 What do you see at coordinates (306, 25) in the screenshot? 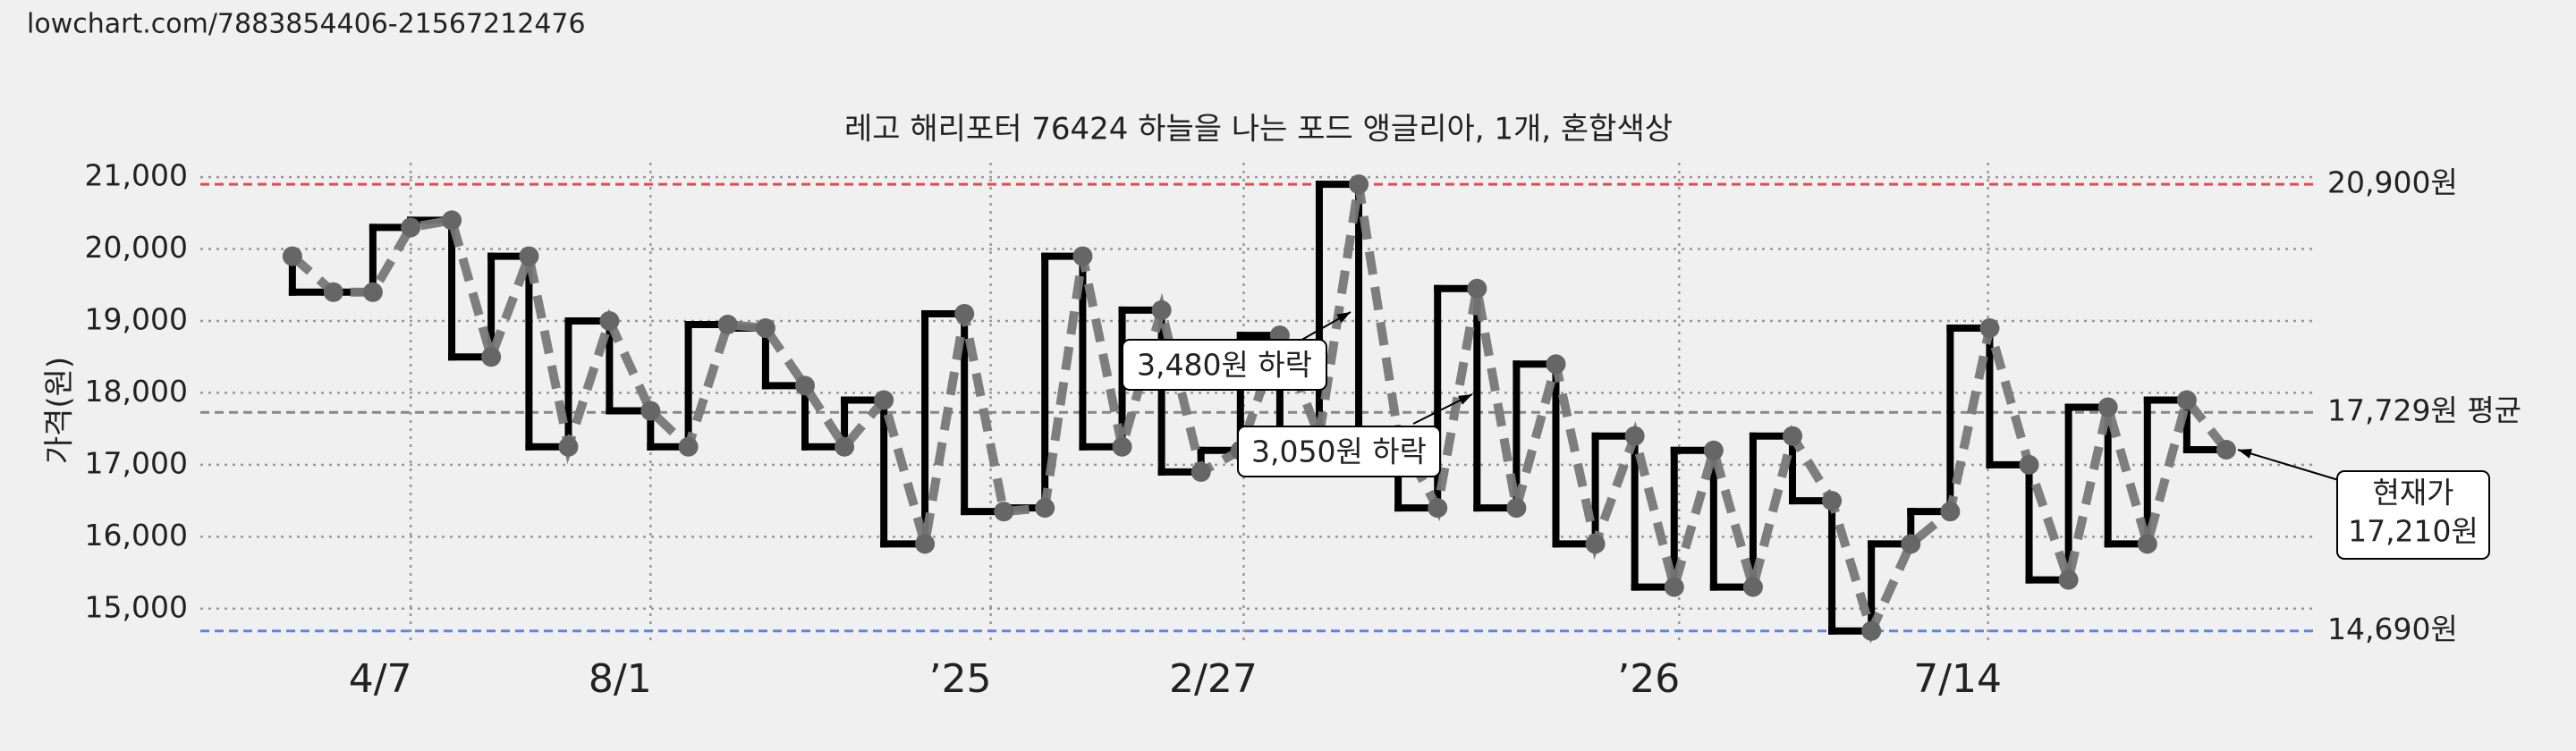
I see `source-url: lowchart.com/7883854406-21567212476` at bounding box center [306, 25].